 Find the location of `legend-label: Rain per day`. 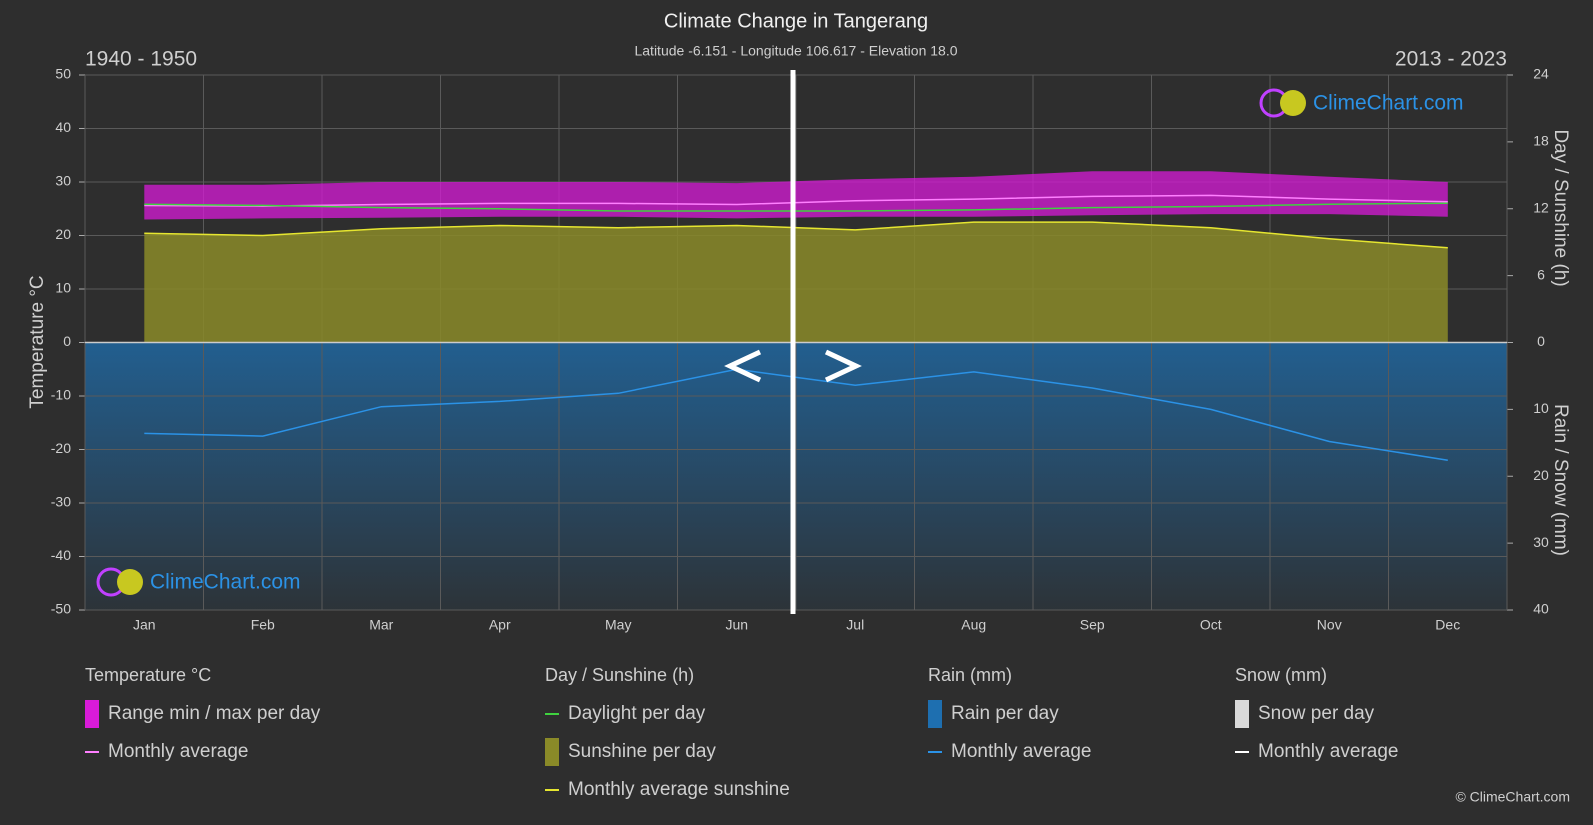

legend-label: Rain per day is located at coordinates (1005, 713).